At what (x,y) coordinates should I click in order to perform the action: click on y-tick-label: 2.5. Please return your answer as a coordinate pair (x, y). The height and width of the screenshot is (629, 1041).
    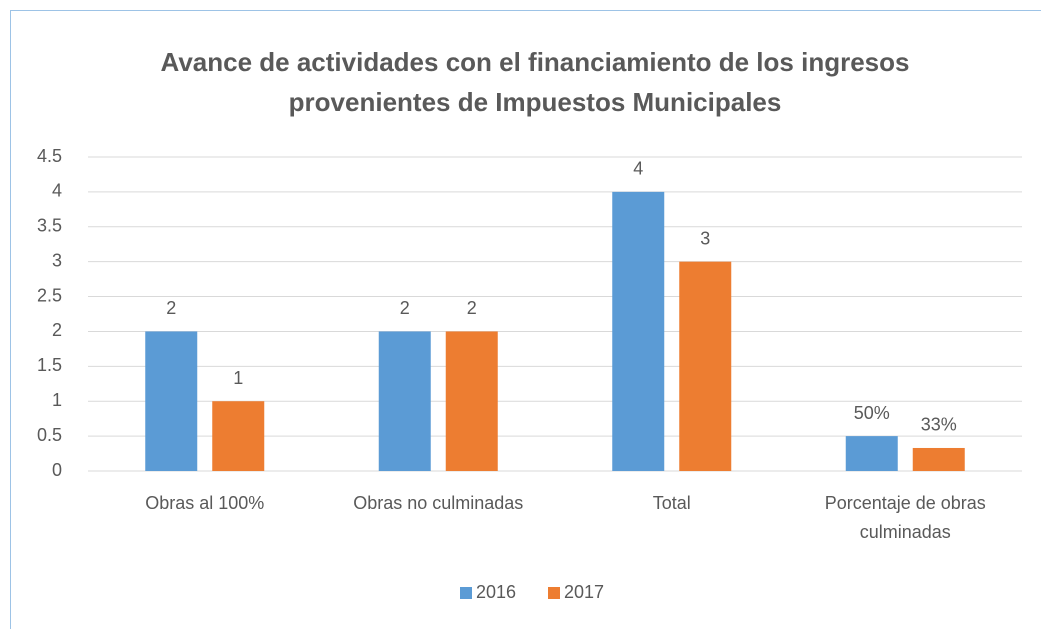
    Looking at the image, I should click on (49, 295).